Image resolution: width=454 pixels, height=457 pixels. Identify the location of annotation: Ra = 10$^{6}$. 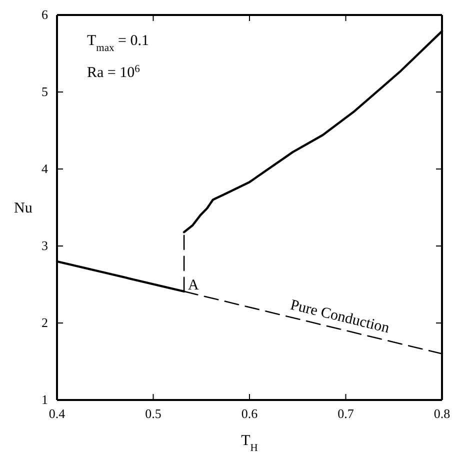
(113, 72).